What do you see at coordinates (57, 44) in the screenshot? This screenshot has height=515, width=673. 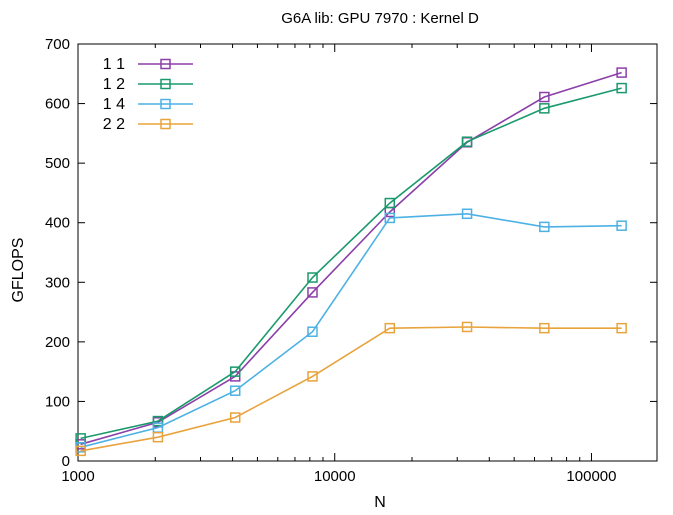 I see `y-tick-label: 700` at bounding box center [57, 44].